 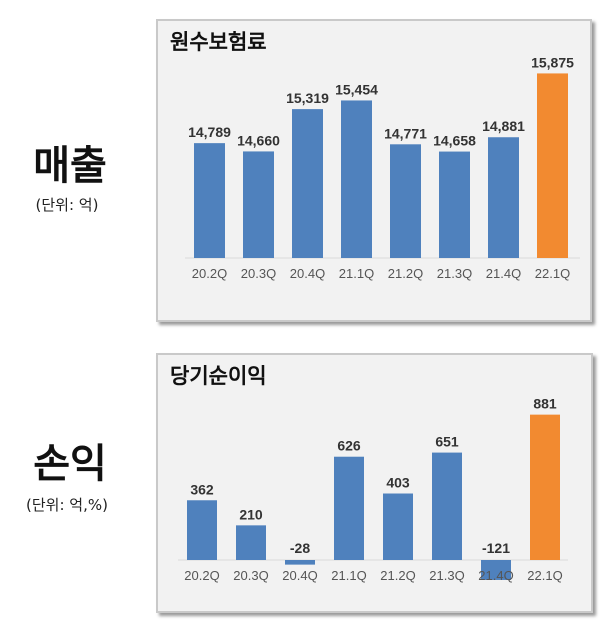 What do you see at coordinates (218, 376) in the screenshot?
I see `net-income-chart-title: 당기순이익` at bounding box center [218, 376].